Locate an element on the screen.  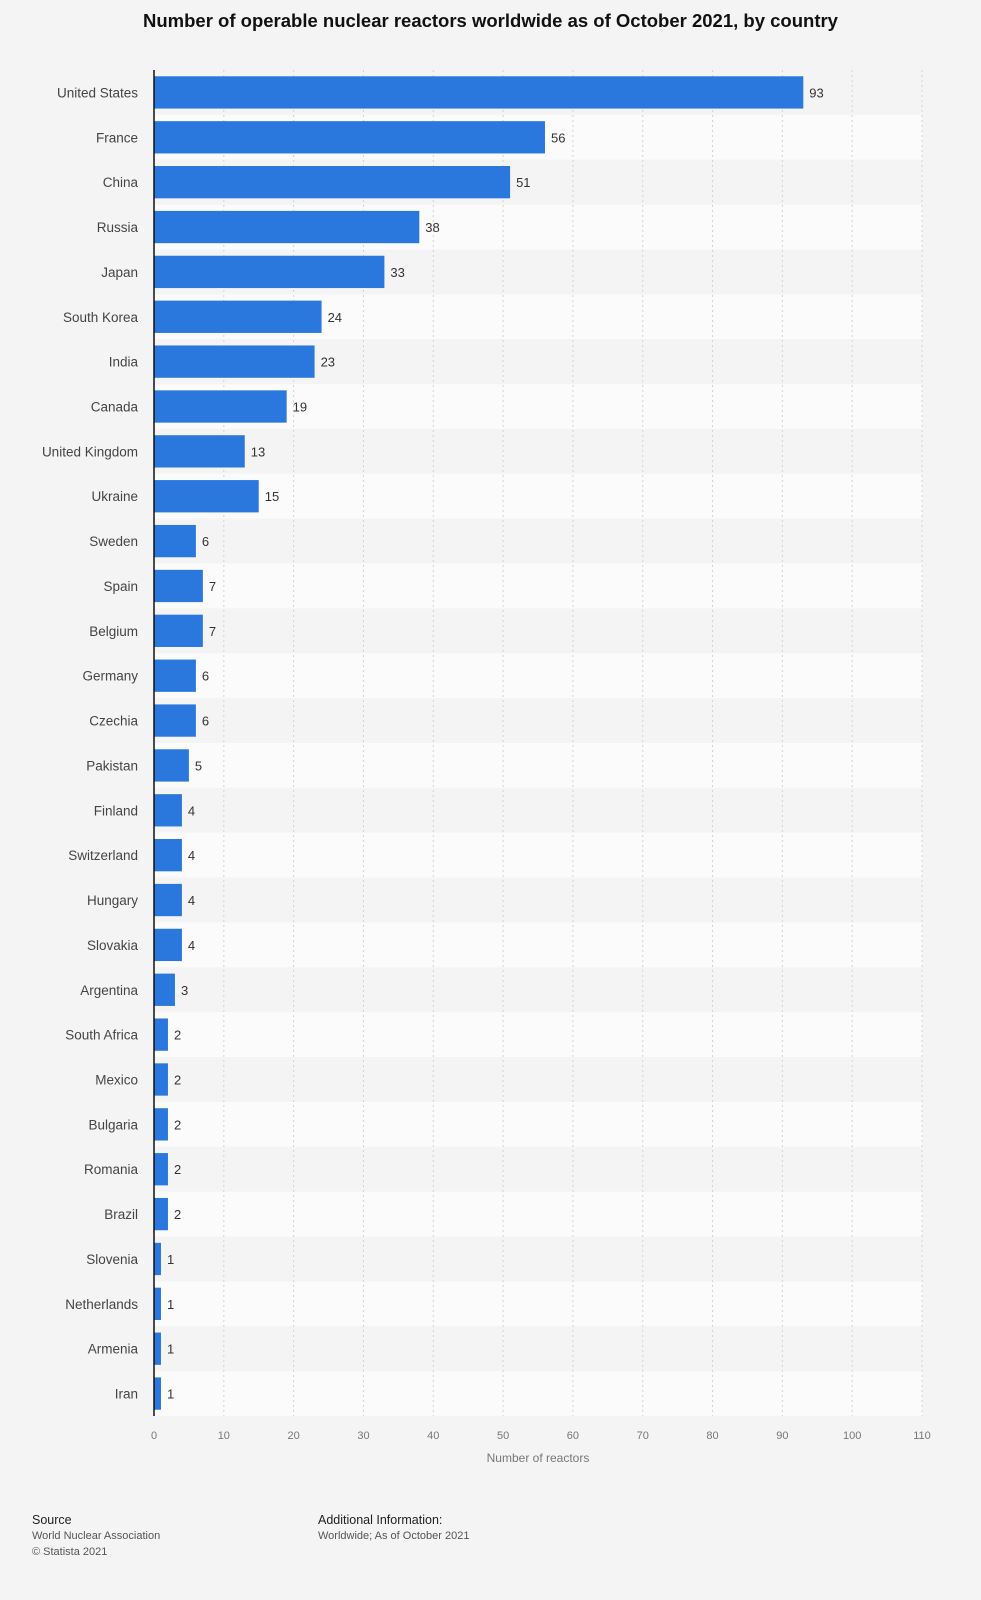
category-label: France is located at coordinates (117, 137).